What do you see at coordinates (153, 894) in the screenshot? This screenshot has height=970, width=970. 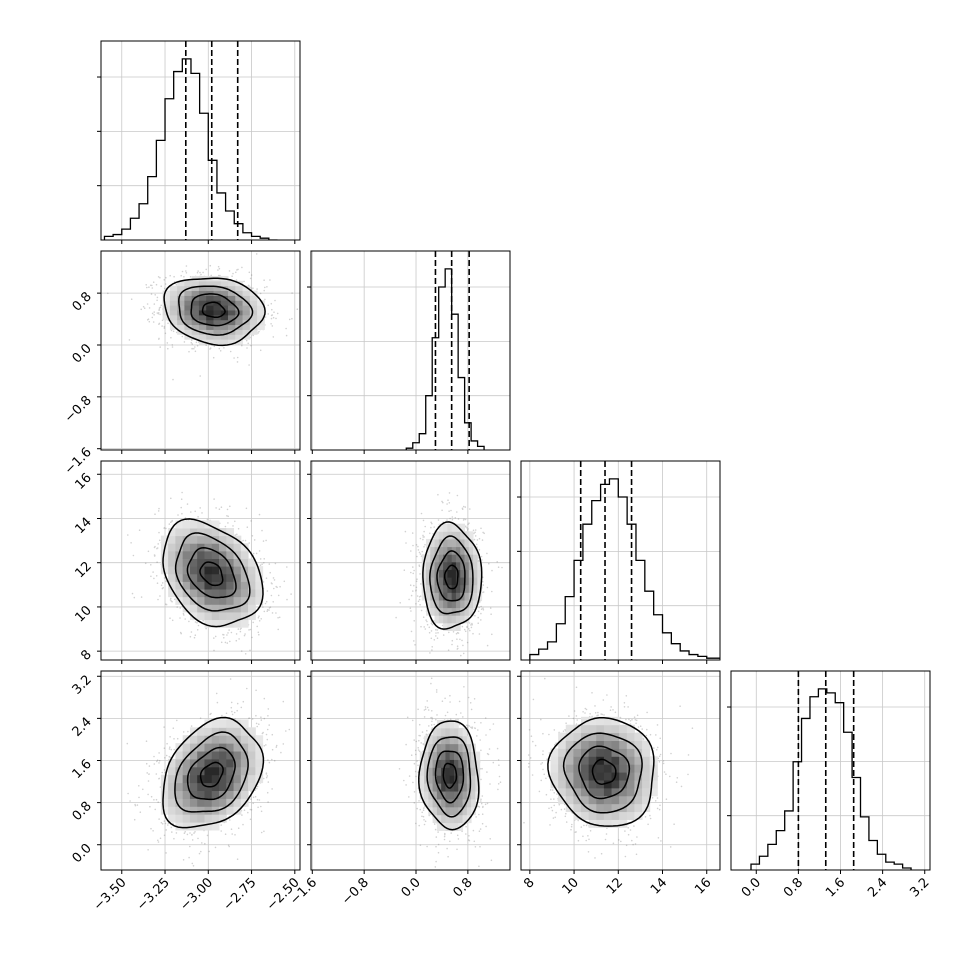 I see `x-tick-label: −3.25` at bounding box center [153, 894].